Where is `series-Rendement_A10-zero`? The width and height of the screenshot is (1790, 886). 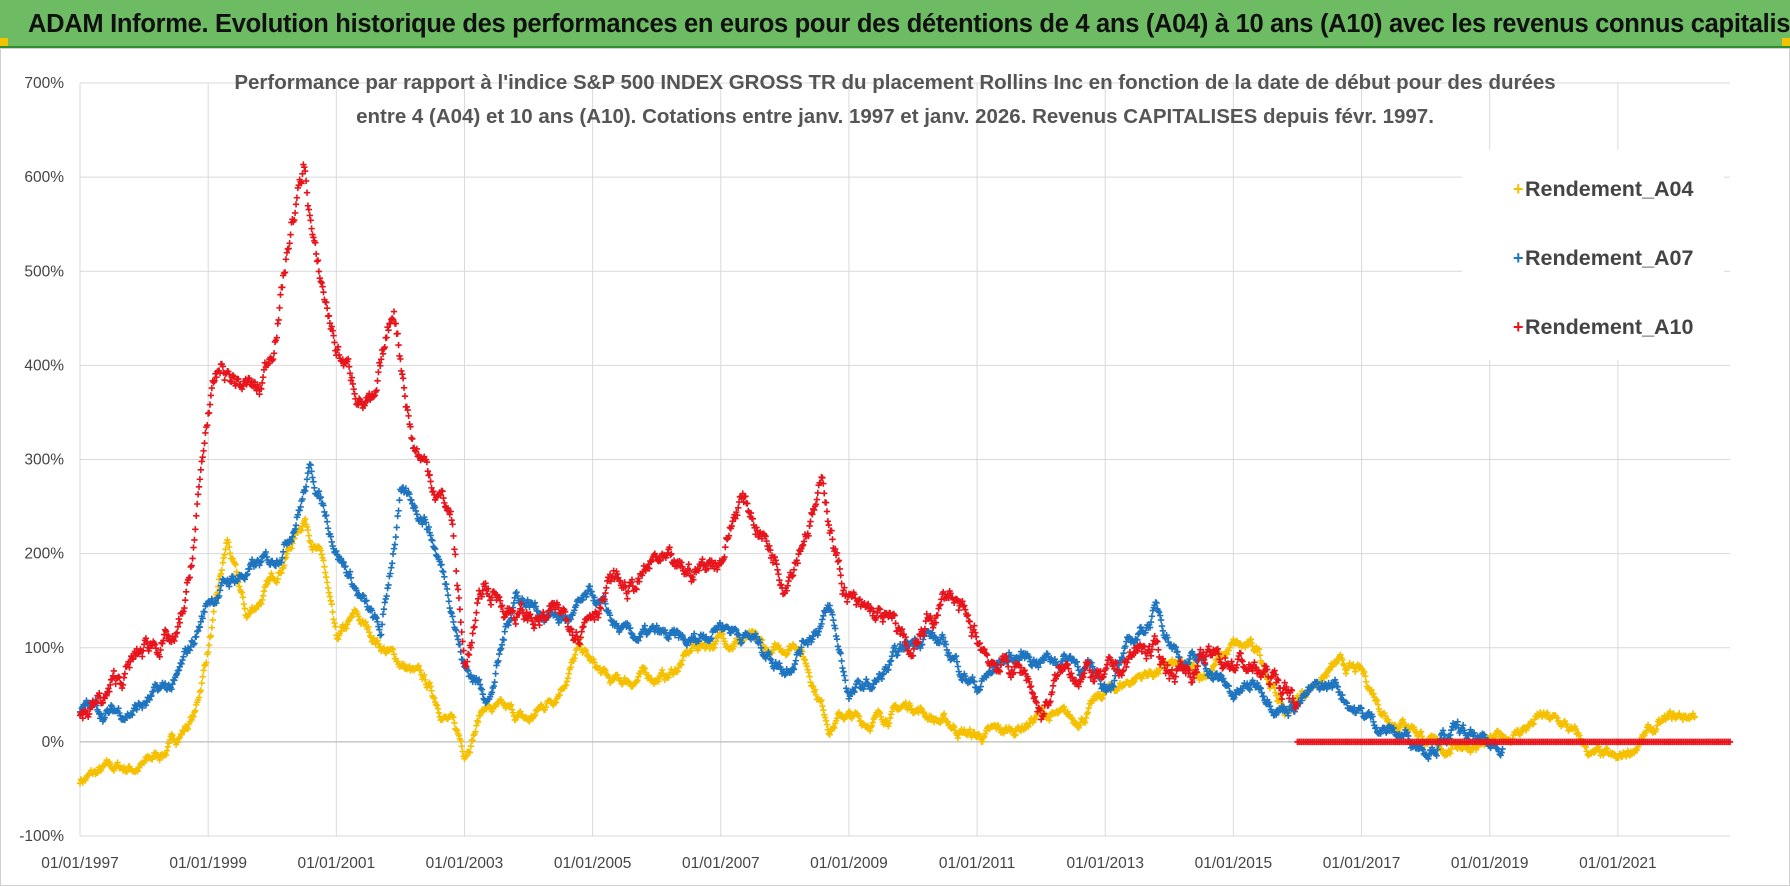
series-Rendement_A10-zero is located at coordinates (1514, 742).